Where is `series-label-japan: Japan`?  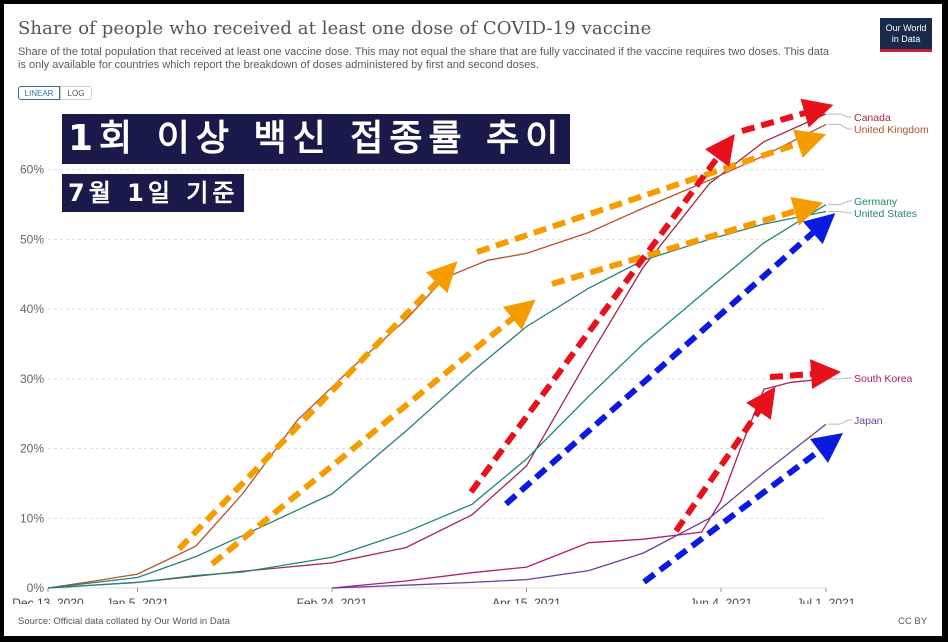
series-label-japan: Japan is located at coordinates (868, 421).